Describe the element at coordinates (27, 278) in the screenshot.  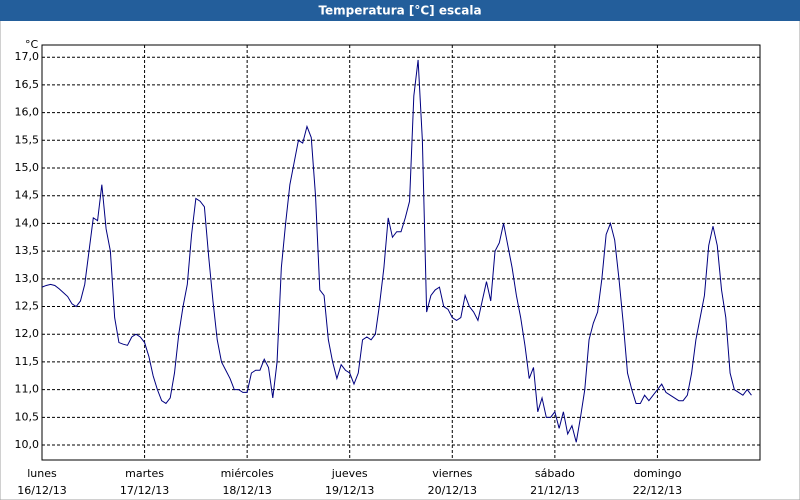
I see `y-tick-label: 13,0` at that location.